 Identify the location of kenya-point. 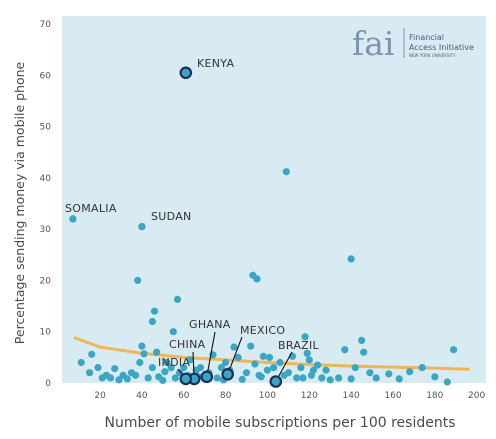
(186, 73).